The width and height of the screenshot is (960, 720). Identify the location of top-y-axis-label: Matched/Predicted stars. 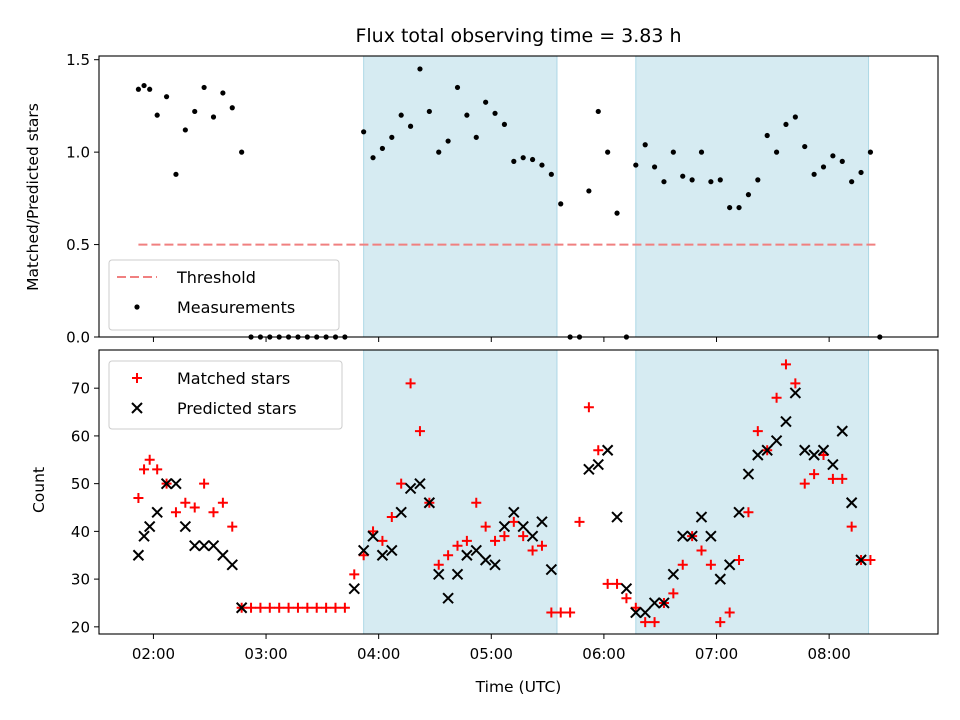
(33, 197).